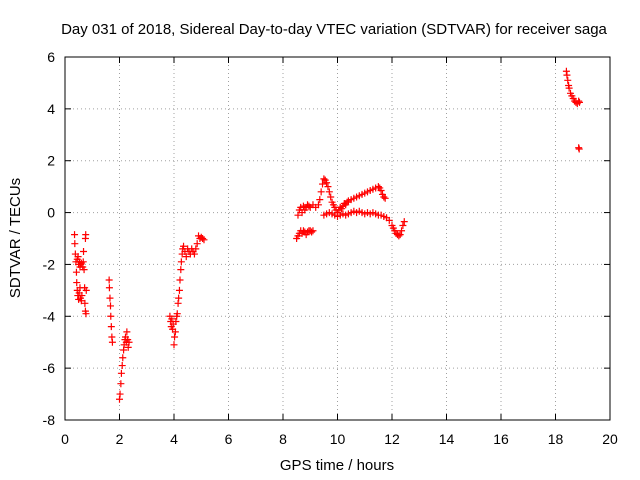 This screenshot has width=640, height=480. I want to click on y-tick-label: -8, so click(49, 420).